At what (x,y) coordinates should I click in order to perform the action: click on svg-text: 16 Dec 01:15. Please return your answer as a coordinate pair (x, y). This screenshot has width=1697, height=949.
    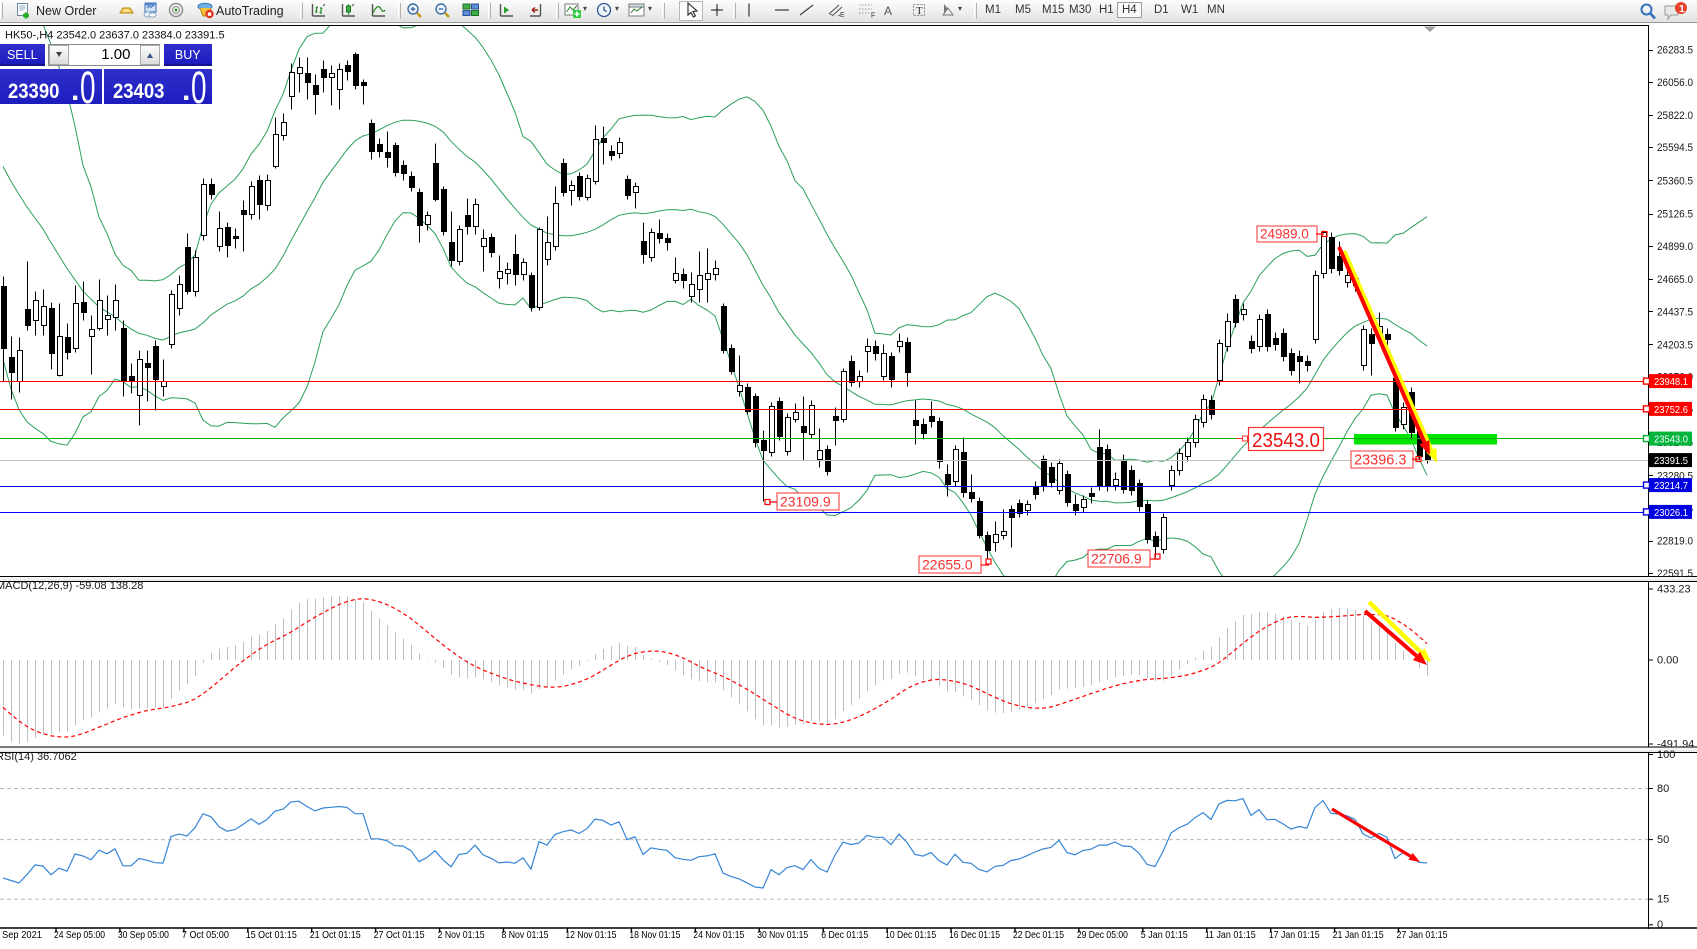
    Looking at the image, I should click on (974, 935).